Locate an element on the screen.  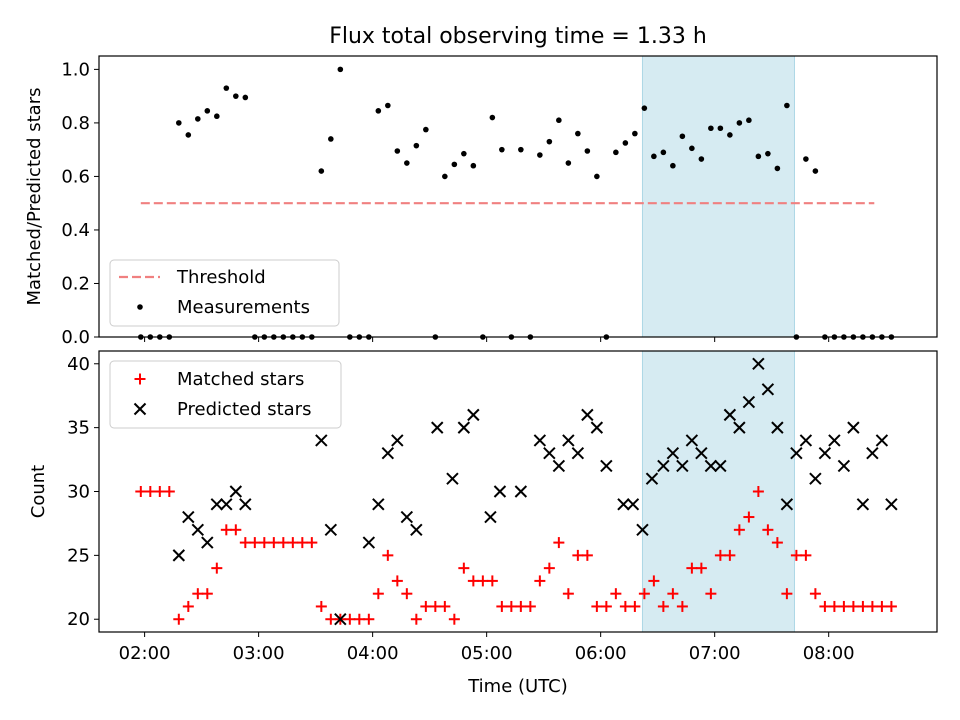
legend-box is located at coordinates (224, 293).